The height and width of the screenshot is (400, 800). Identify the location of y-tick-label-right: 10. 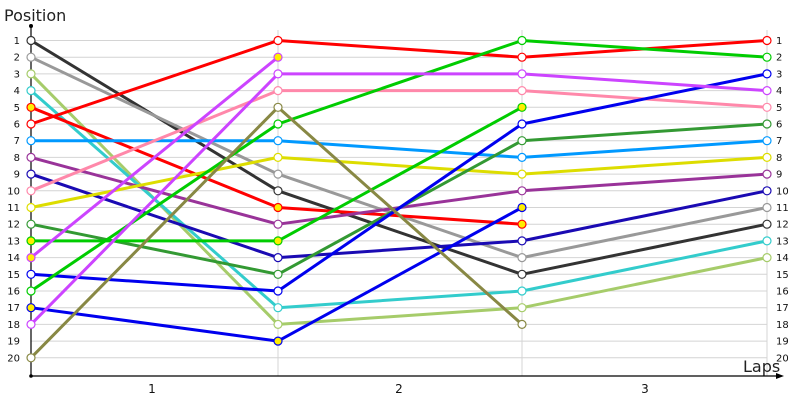
(782, 191).